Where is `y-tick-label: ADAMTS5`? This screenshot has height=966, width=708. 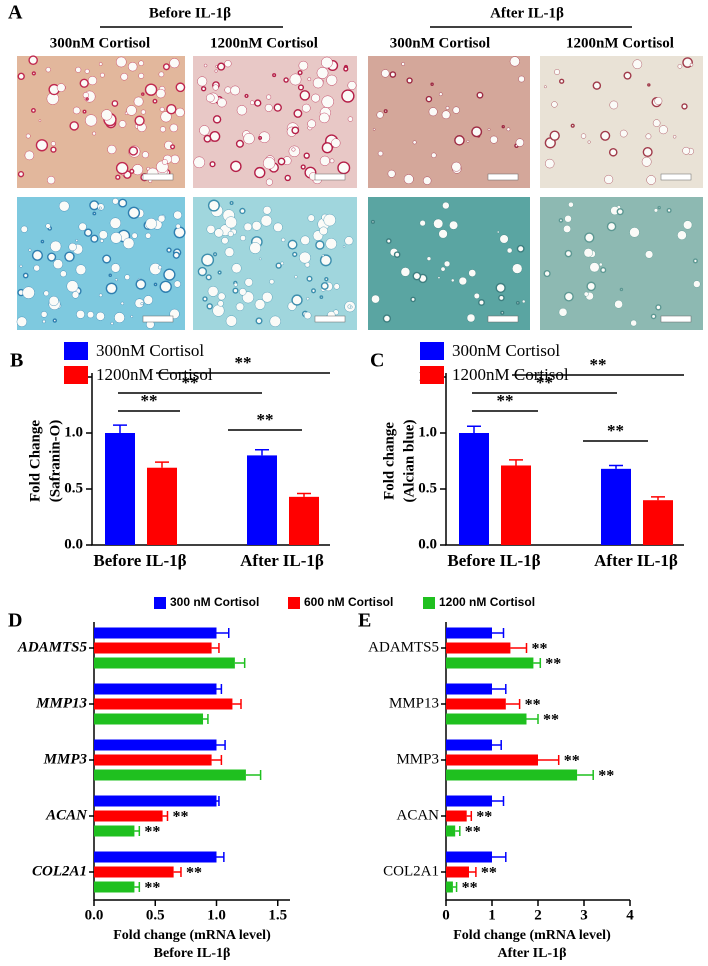
y-tick-label: ADAMTS5 is located at coordinates (52, 647).